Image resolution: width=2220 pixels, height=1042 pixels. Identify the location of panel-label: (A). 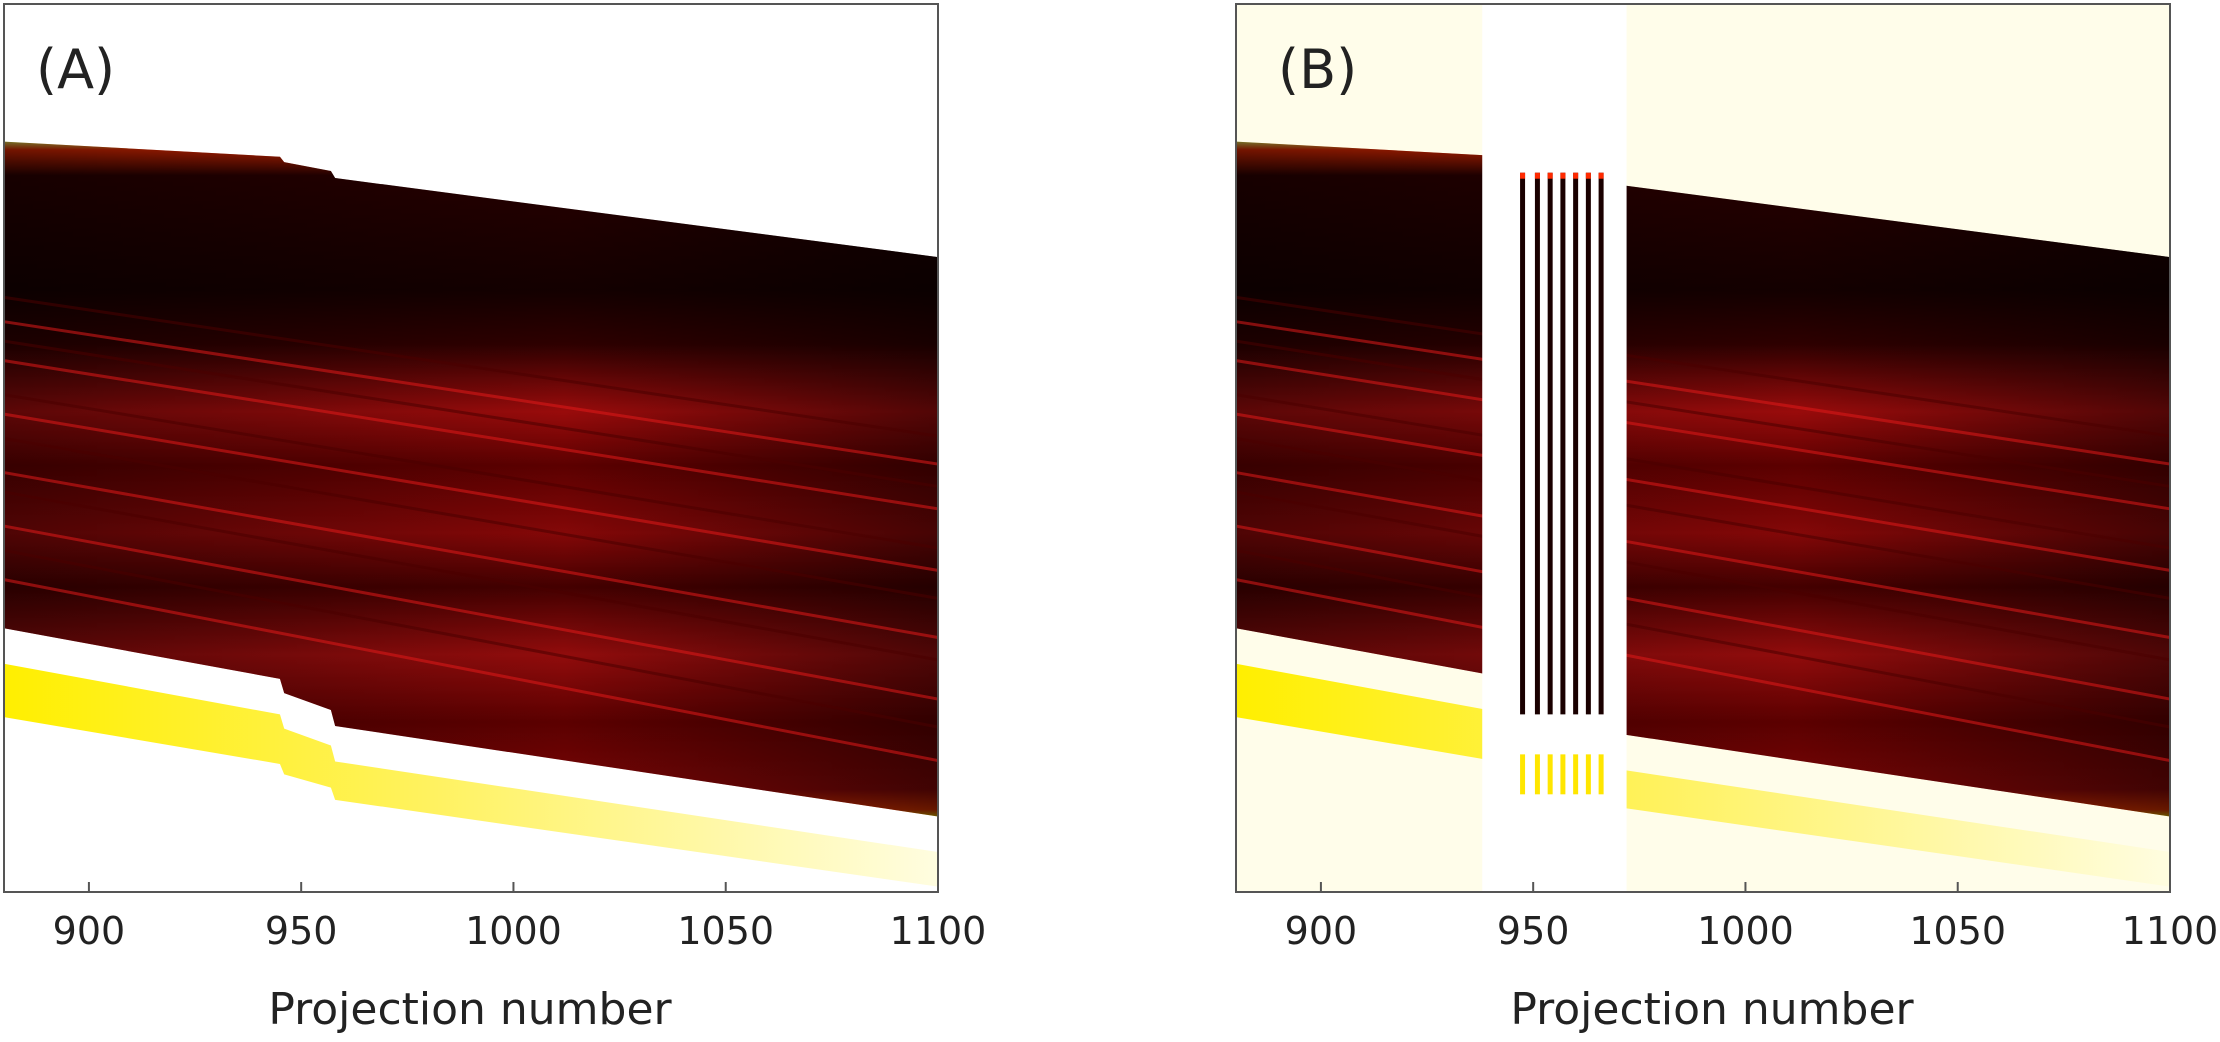
(75, 69).